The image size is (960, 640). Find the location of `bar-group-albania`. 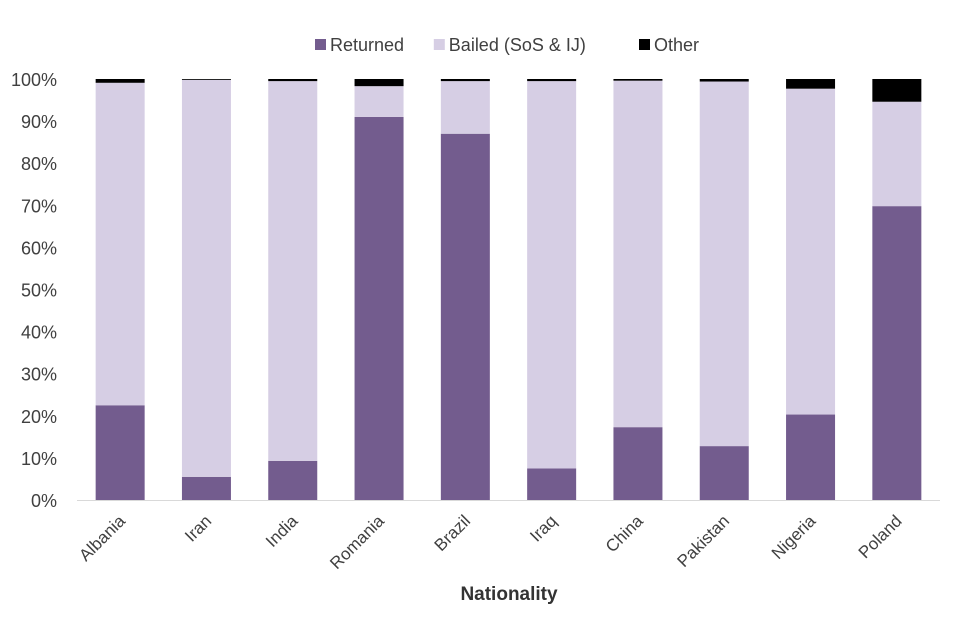

bar-group-albania is located at coordinates (120, 289).